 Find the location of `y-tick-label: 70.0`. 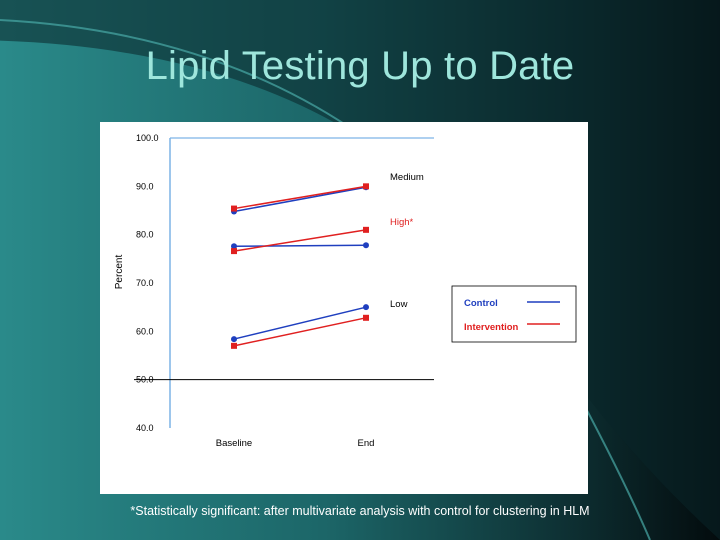

y-tick-label: 70.0 is located at coordinates (145, 283).